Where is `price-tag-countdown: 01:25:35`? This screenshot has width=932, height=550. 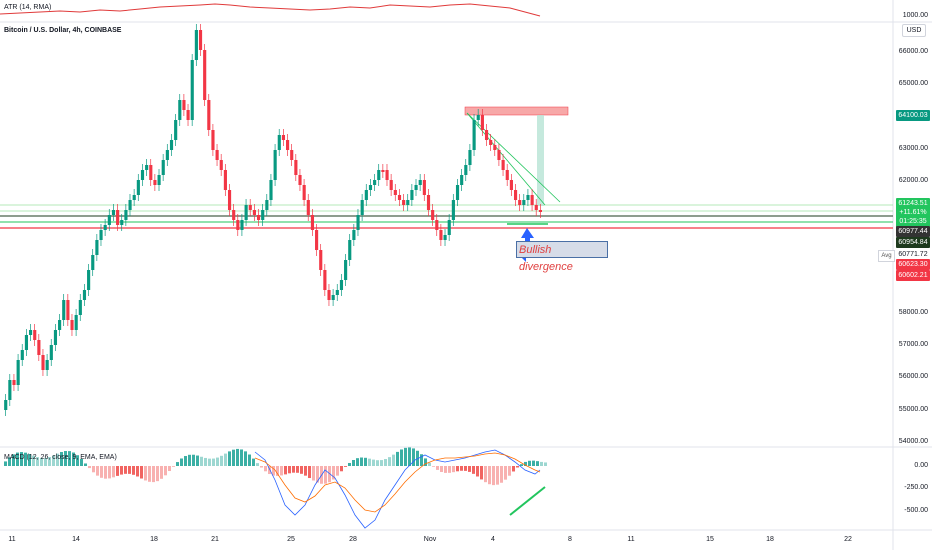
price-tag-countdown: 01:25:35 is located at coordinates (913, 221).